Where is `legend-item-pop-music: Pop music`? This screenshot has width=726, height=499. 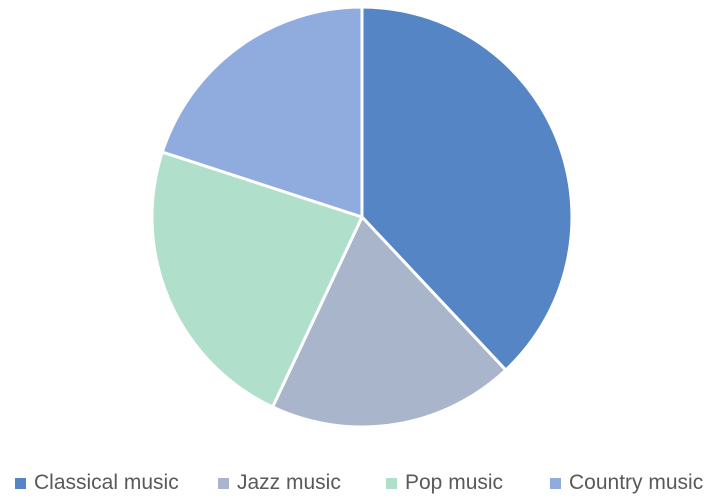 legend-item-pop-music: Pop music is located at coordinates (444, 483).